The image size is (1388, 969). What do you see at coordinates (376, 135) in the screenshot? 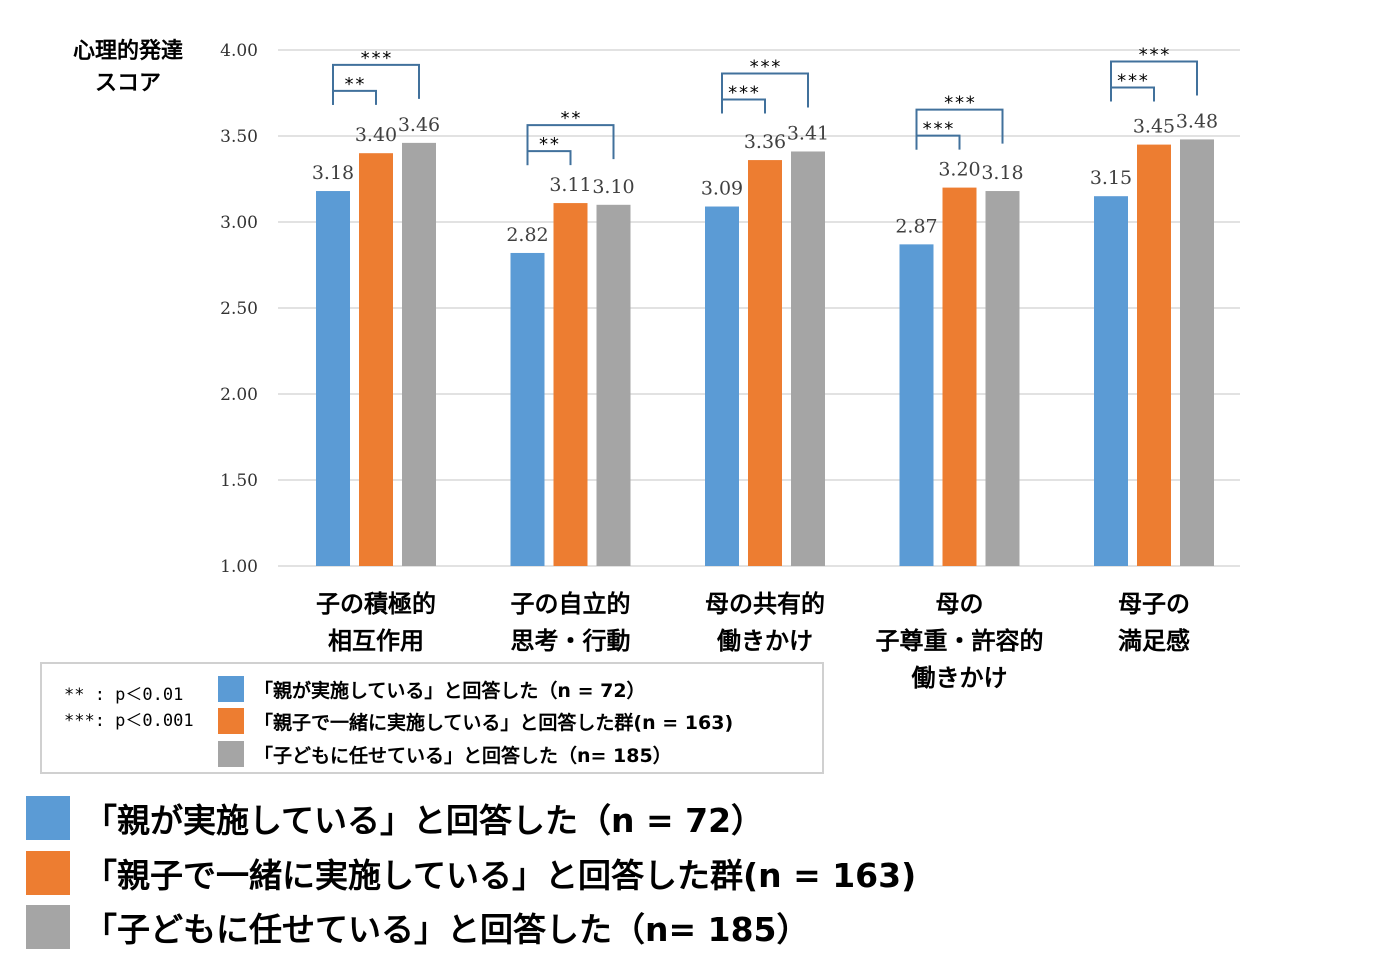
I see `data-label: 3.40` at bounding box center [376, 135].